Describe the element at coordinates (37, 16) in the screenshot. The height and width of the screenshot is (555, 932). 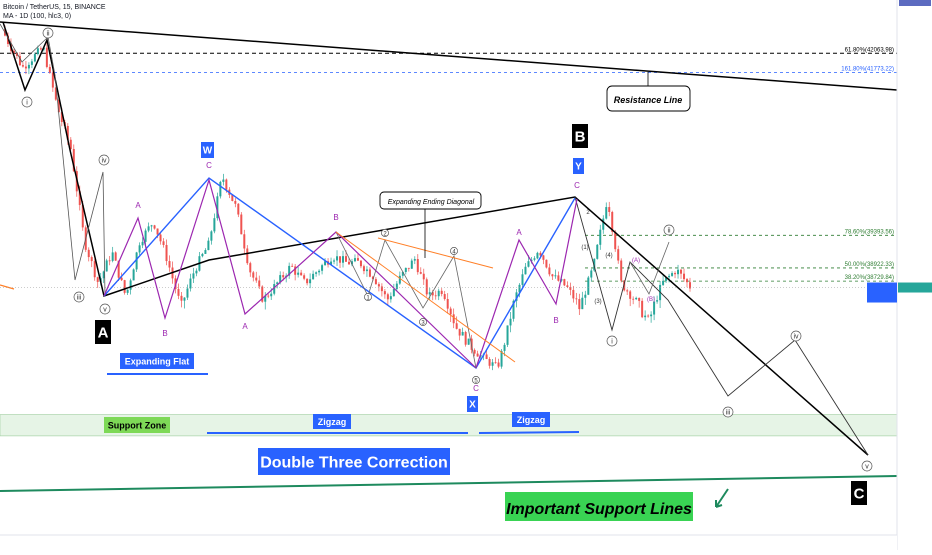
I see `ma-indicator-line: MA - 1D (100, hlc3, 0)` at that location.